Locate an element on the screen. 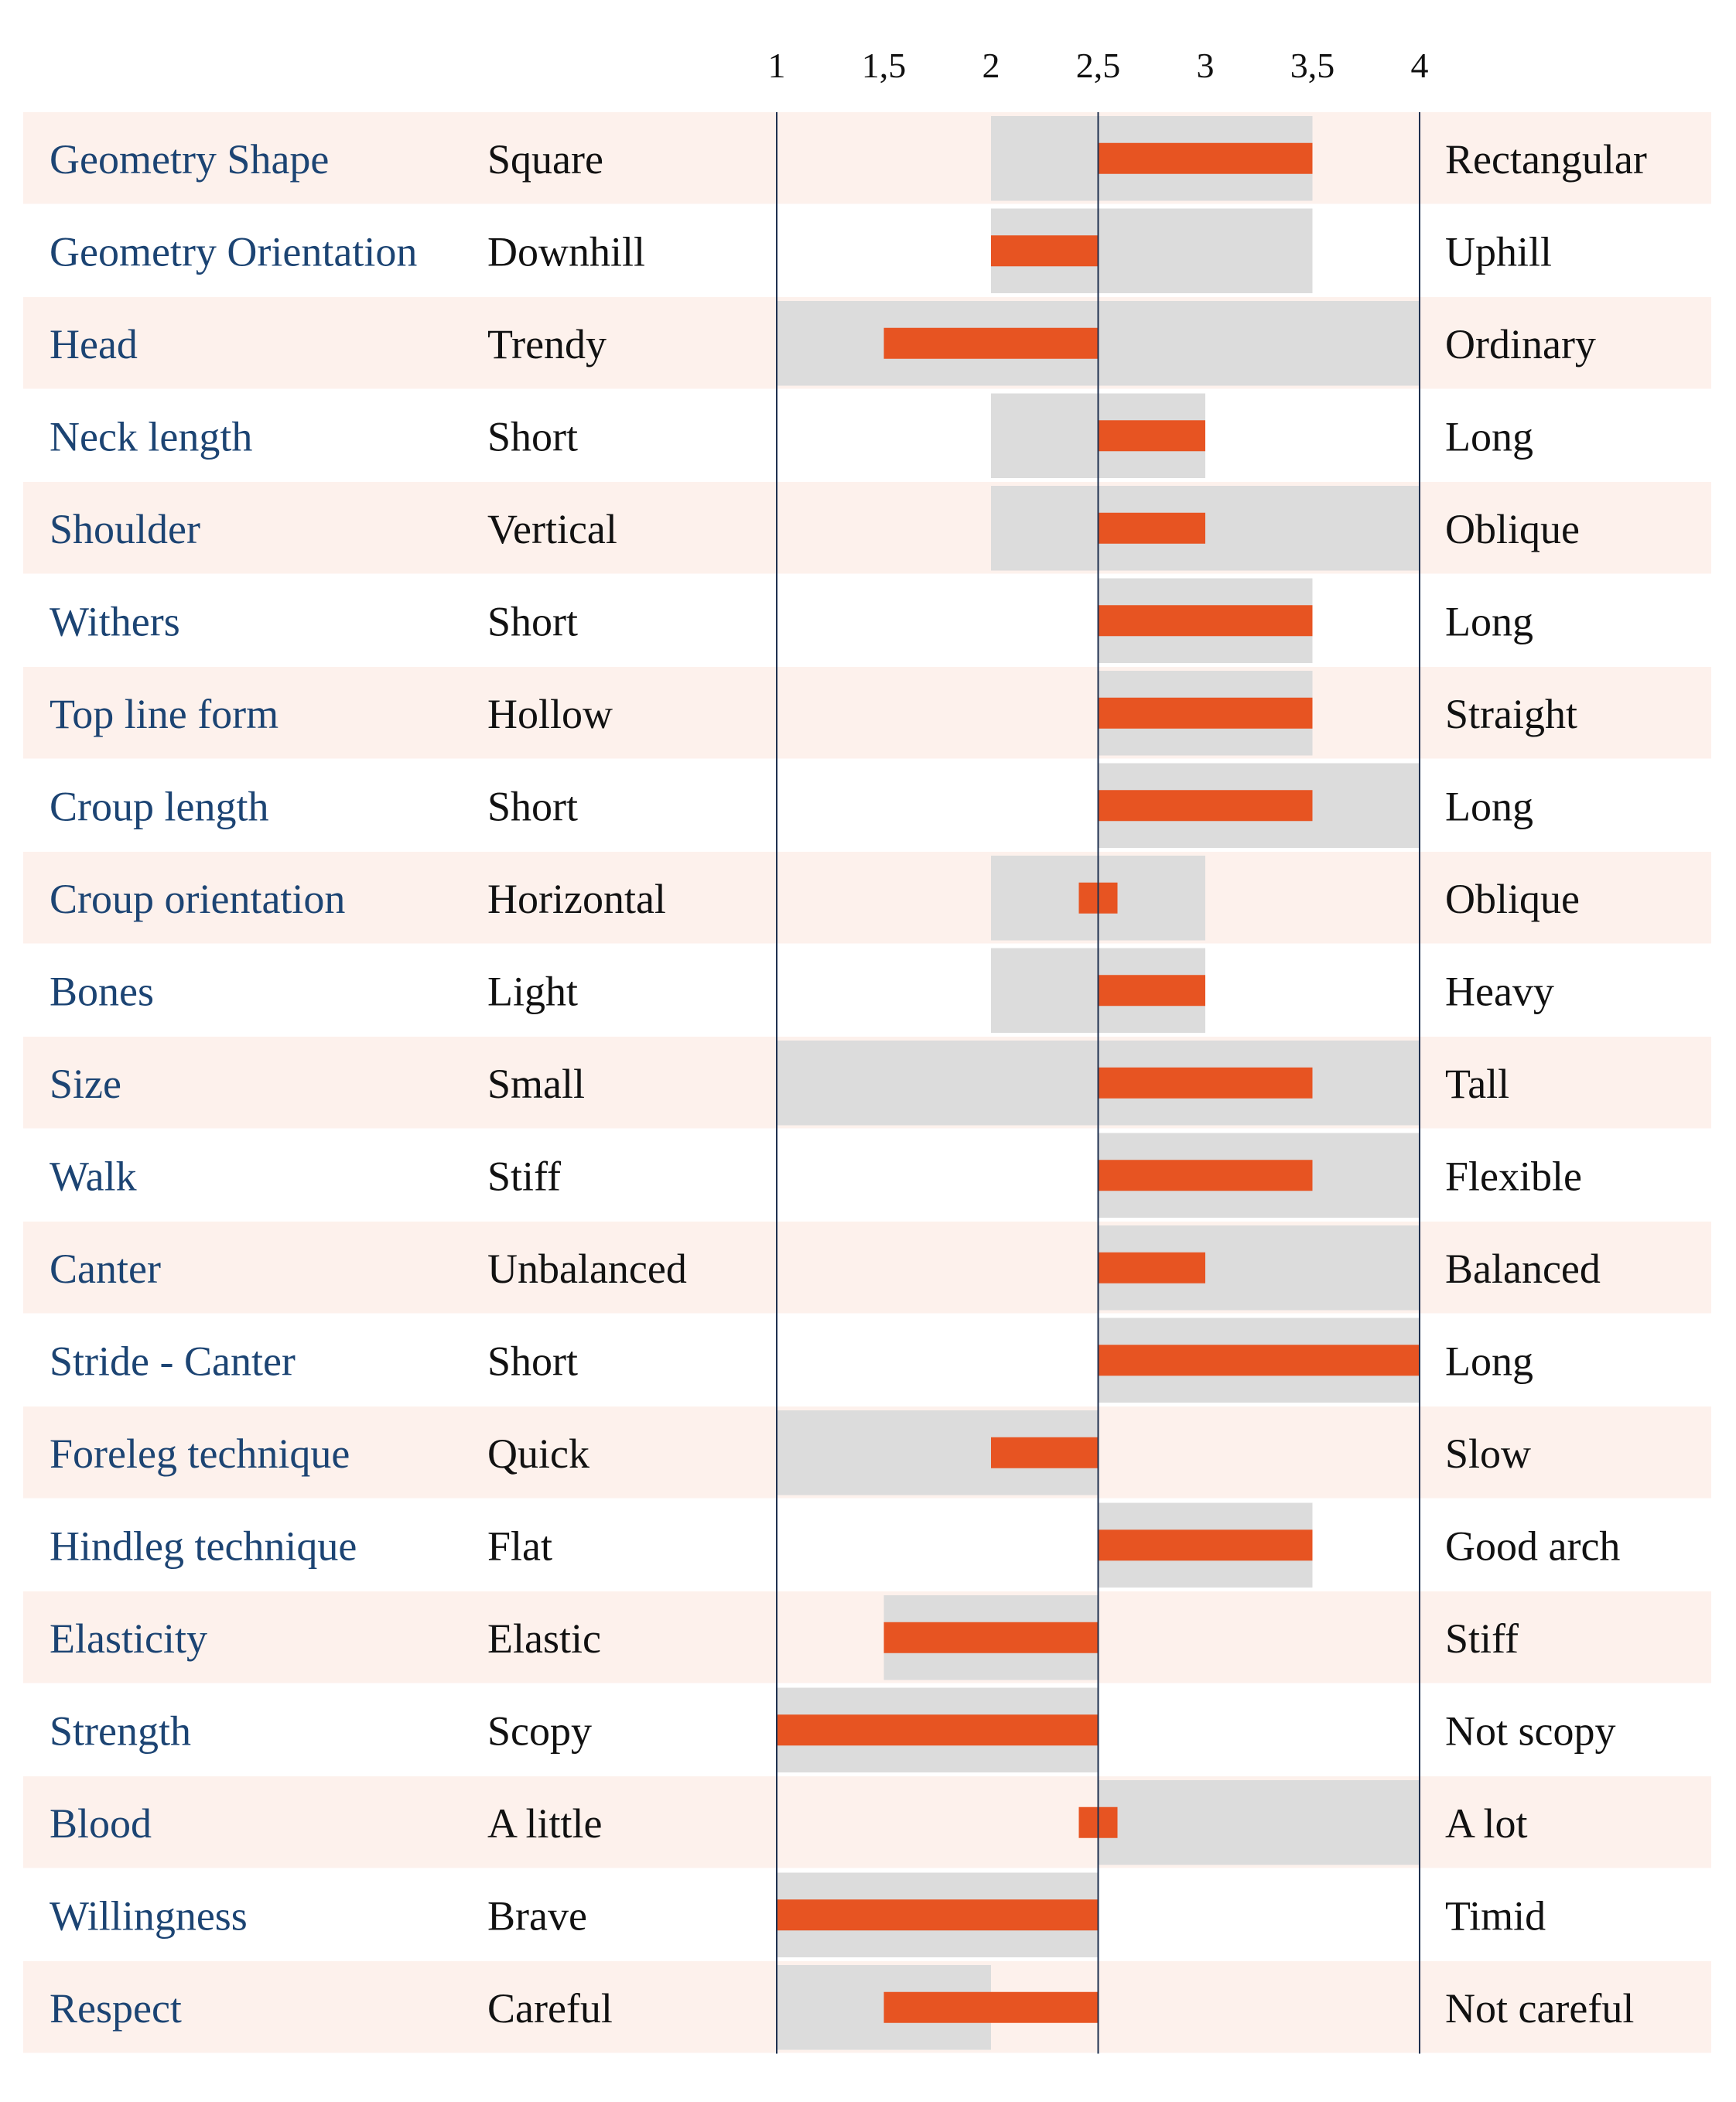  trait-label: Blood is located at coordinates (101, 1823).